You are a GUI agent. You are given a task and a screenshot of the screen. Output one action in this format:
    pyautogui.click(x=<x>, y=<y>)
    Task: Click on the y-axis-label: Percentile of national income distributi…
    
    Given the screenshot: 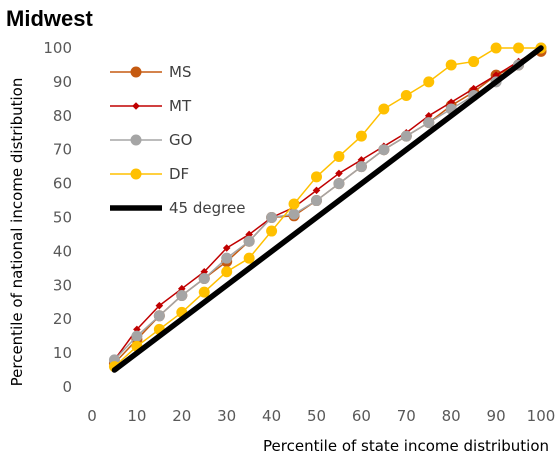 What is the action you would take?
    pyautogui.click(x=17, y=232)
    